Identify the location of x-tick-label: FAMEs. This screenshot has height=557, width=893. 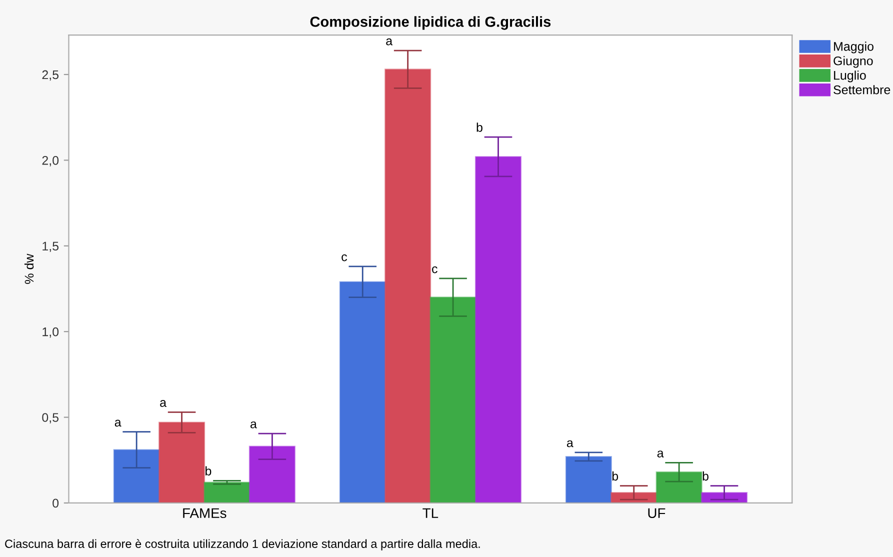
(204, 513).